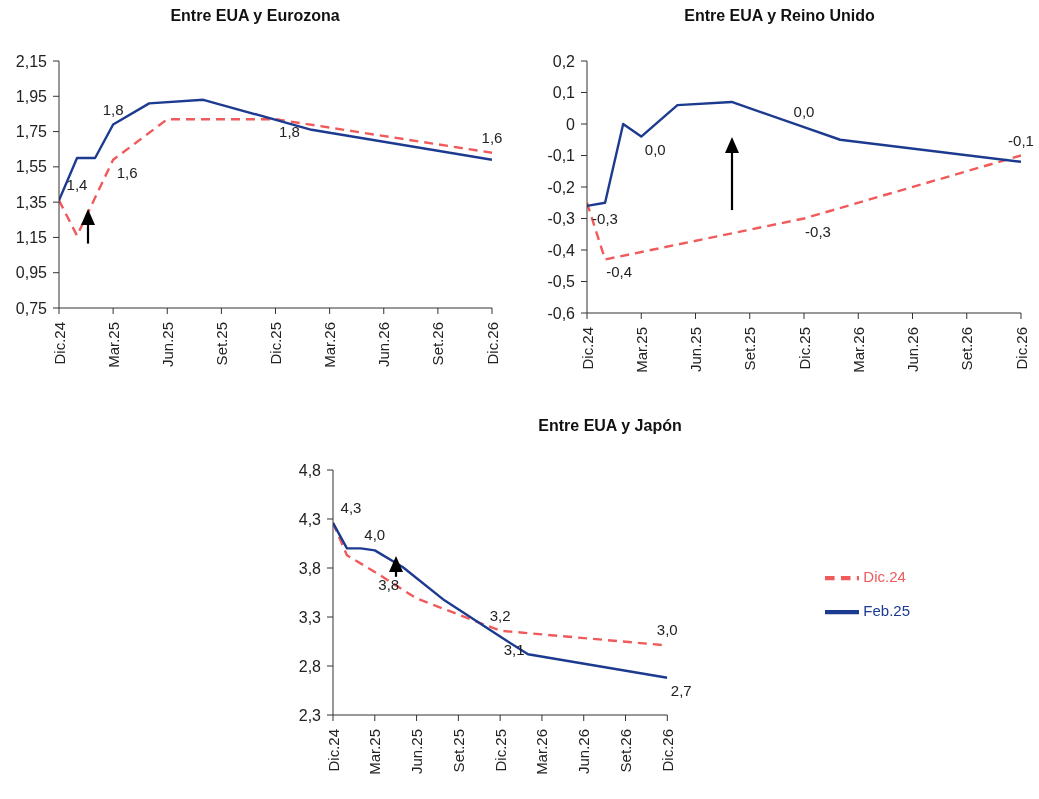 This screenshot has height=799, width=1039. I want to click on y-tick-label: 4,3, so click(310, 519).